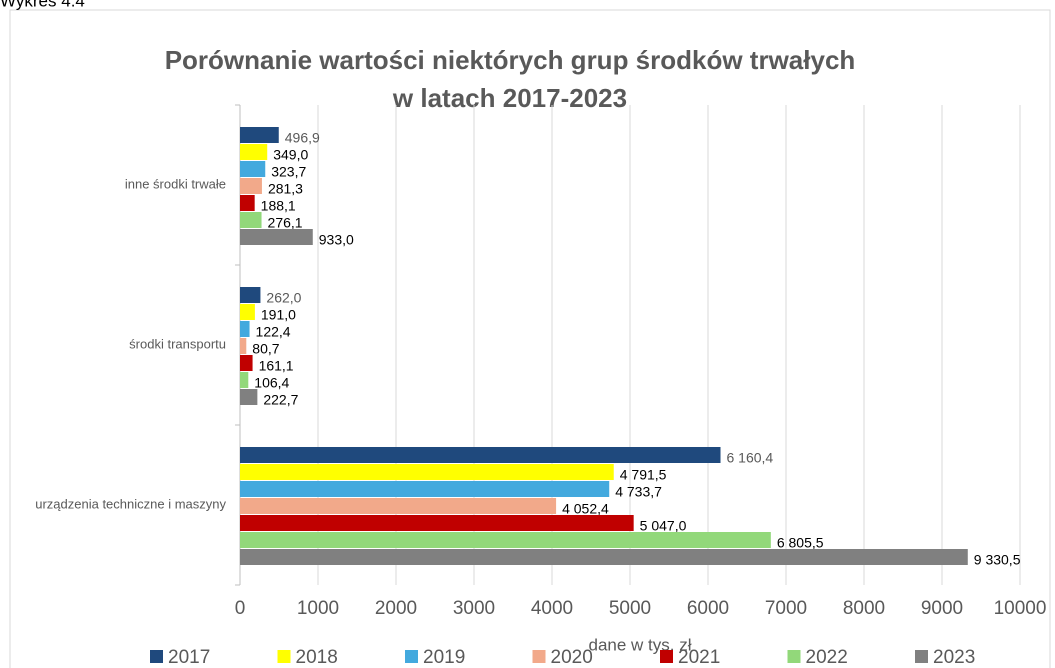  I want to click on data-label: 933,0, so click(336, 240).